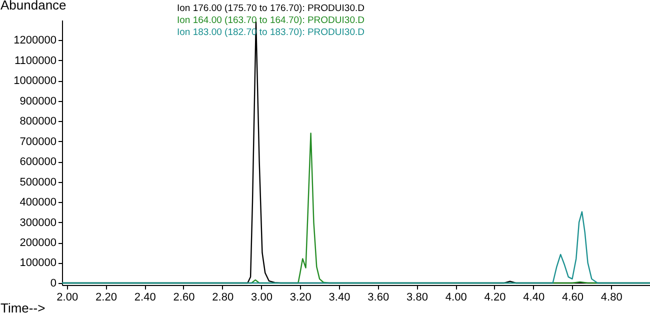 The height and width of the screenshot is (318, 650). Describe the element at coordinates (271, 8) in the screenshot. I see `text: Ion 176.00 (175.70 to 176.70): PRODUI30.D` at that location.